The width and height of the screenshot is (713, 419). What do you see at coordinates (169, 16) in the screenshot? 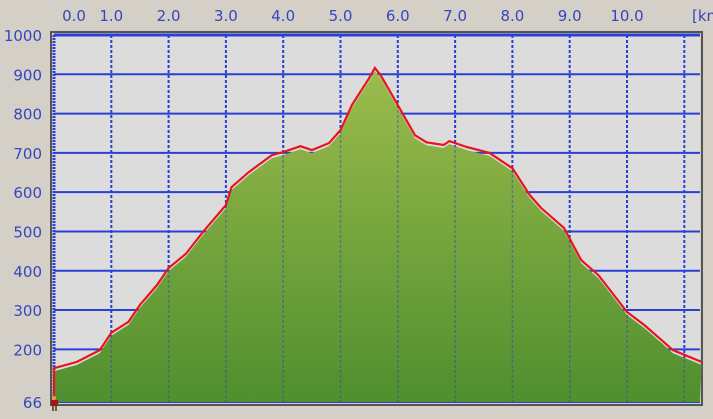
I see `x-tick-label: 2.0` at bounding box center [169, 16].